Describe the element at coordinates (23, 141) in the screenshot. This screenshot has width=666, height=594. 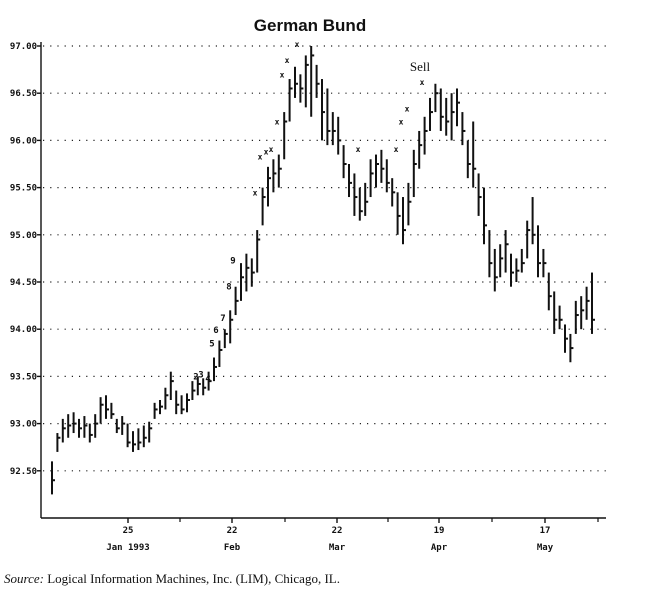
I see `y-tick-label: 96.00` at that location.